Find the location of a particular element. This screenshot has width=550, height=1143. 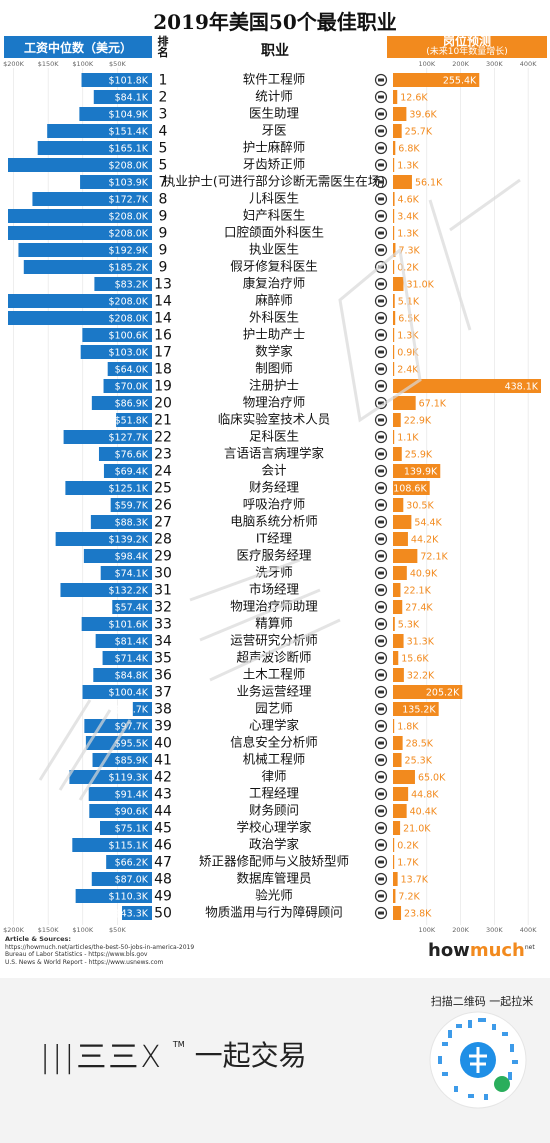

growth-label: 32.2K is located at coordinates (421, 676).